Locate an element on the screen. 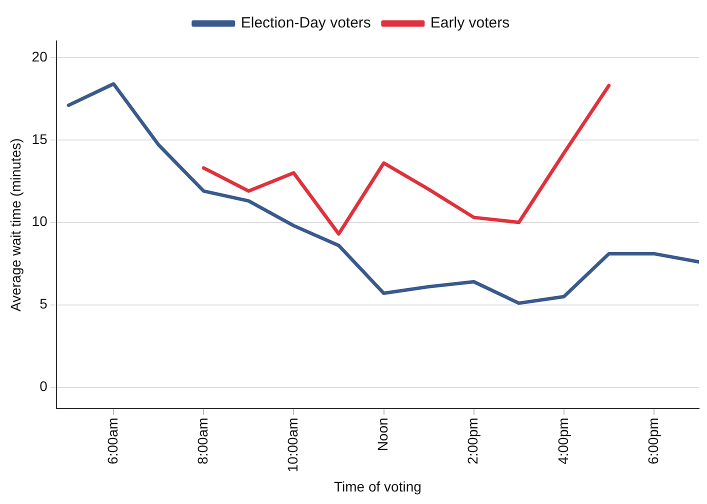 This screenshot has width=707, height=504. y-tick-label: 0 is located at coordinates (44, 386).